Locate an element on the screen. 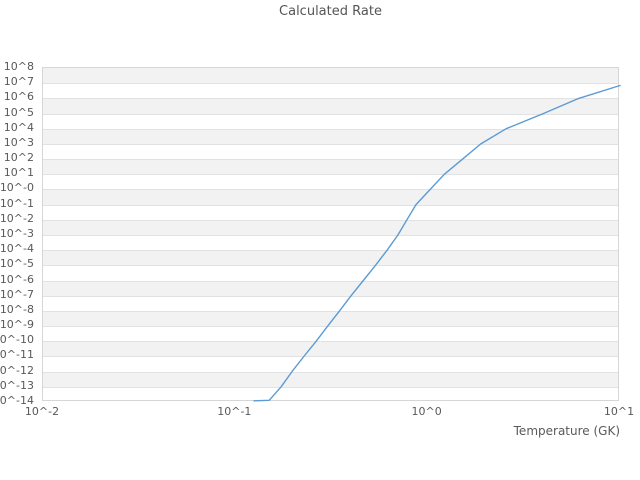 Image resolution: width=640 pixels, height=480 pixels. y-tick-label: 10^2 is located at coordinates (18, 158).